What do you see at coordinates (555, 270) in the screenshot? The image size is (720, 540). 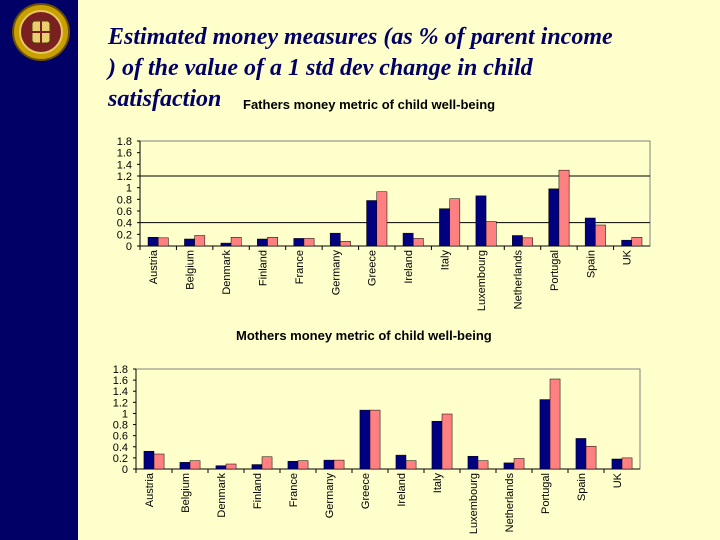 I see `fathers-x-tick-label: Portugal` at bounding box center [555, 270].